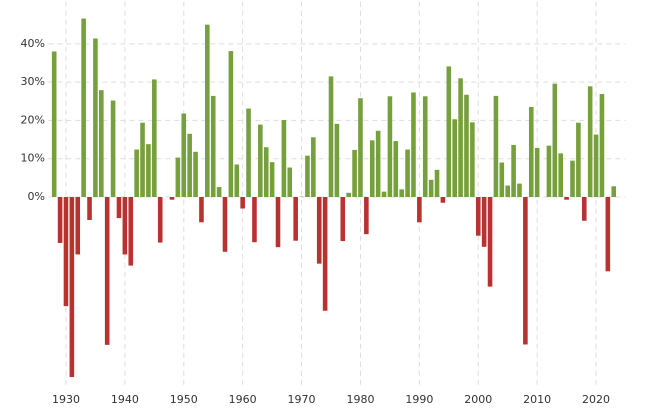  Describe the element at coordinates (36, 196) in the screenshot. I see `y-tick-label: 0%` at that location.